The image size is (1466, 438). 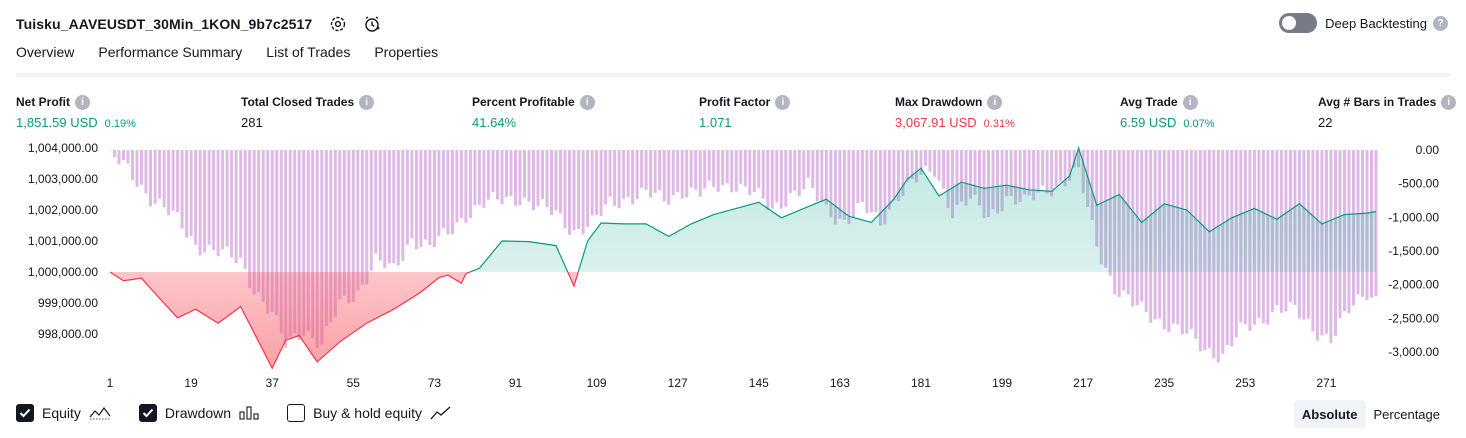 I want to click on tab-performance-summary: Performance Summary, so click(x=170, y=52).